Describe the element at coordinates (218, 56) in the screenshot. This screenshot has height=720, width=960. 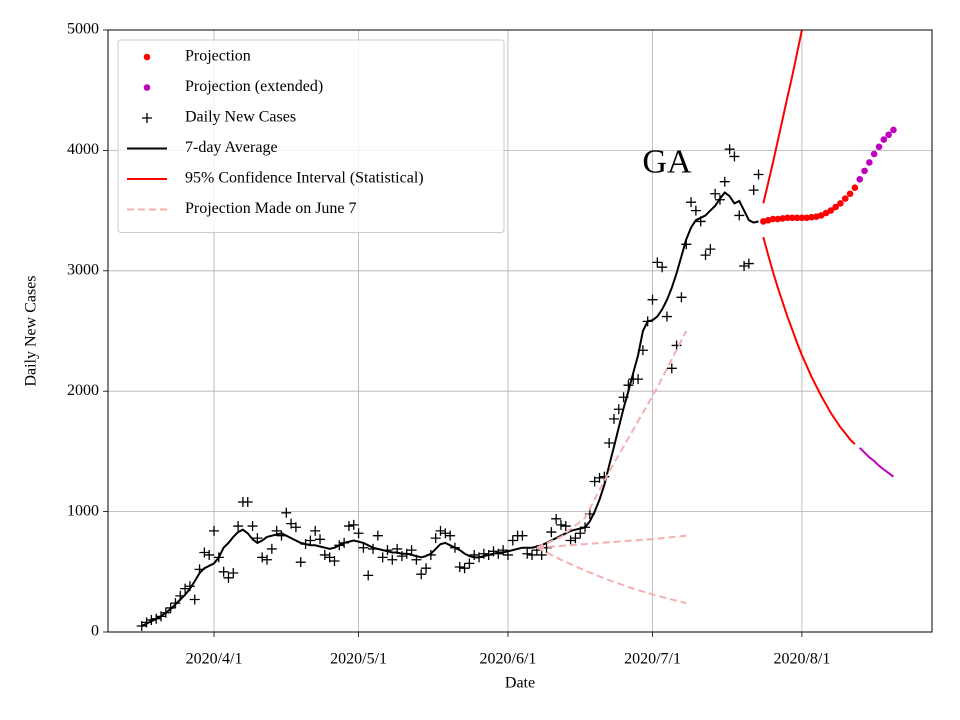
I see `legend-label: Projection` at that location.